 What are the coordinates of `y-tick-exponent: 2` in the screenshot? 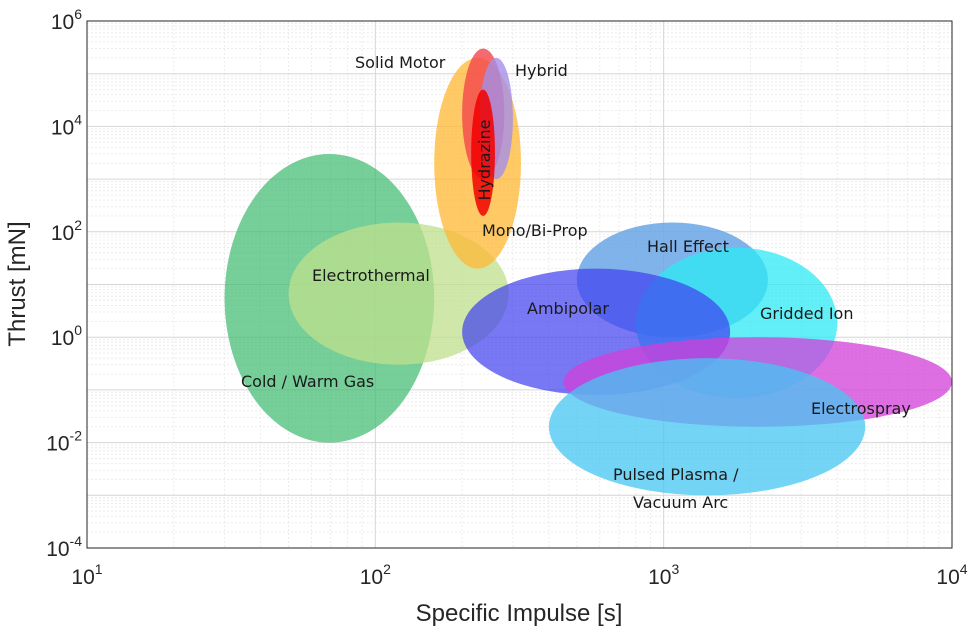 It's located at (78, 225).